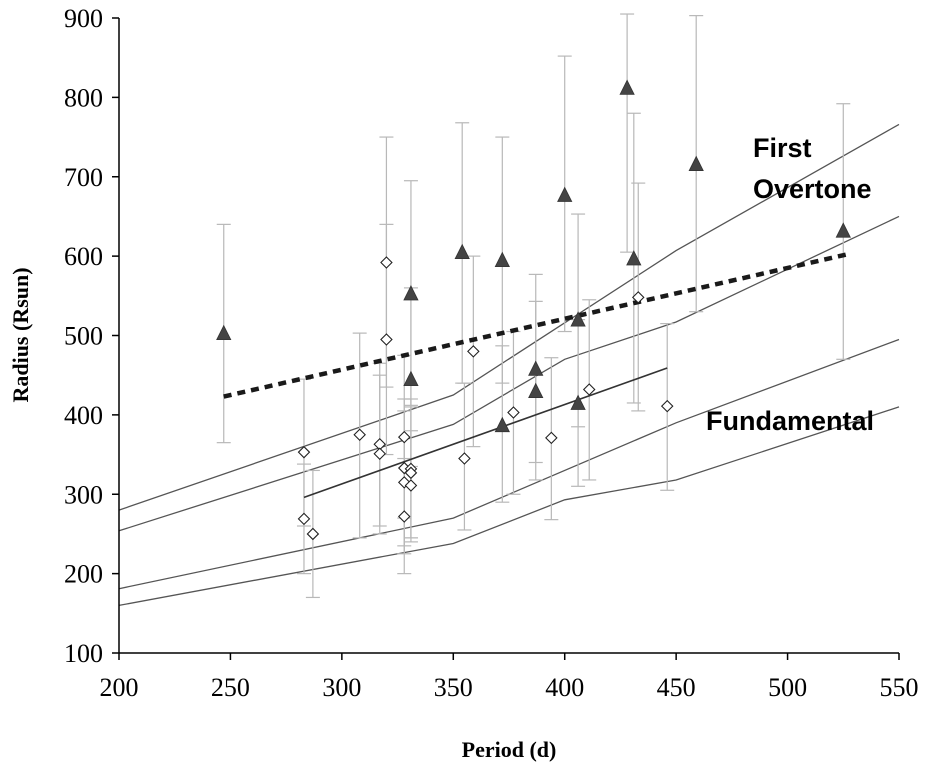 This screenshot has height=776, width=932. Describe the element at coordinates (83, 494) in the screenshot. I see `y-tick-label: 300` at that location.